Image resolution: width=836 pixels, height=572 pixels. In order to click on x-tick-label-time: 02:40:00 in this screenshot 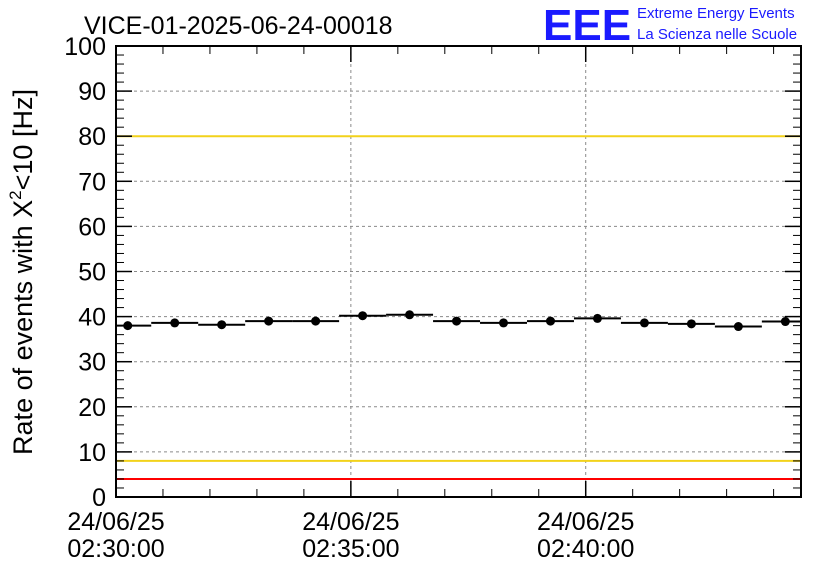, I will do `click(585, 549)`.